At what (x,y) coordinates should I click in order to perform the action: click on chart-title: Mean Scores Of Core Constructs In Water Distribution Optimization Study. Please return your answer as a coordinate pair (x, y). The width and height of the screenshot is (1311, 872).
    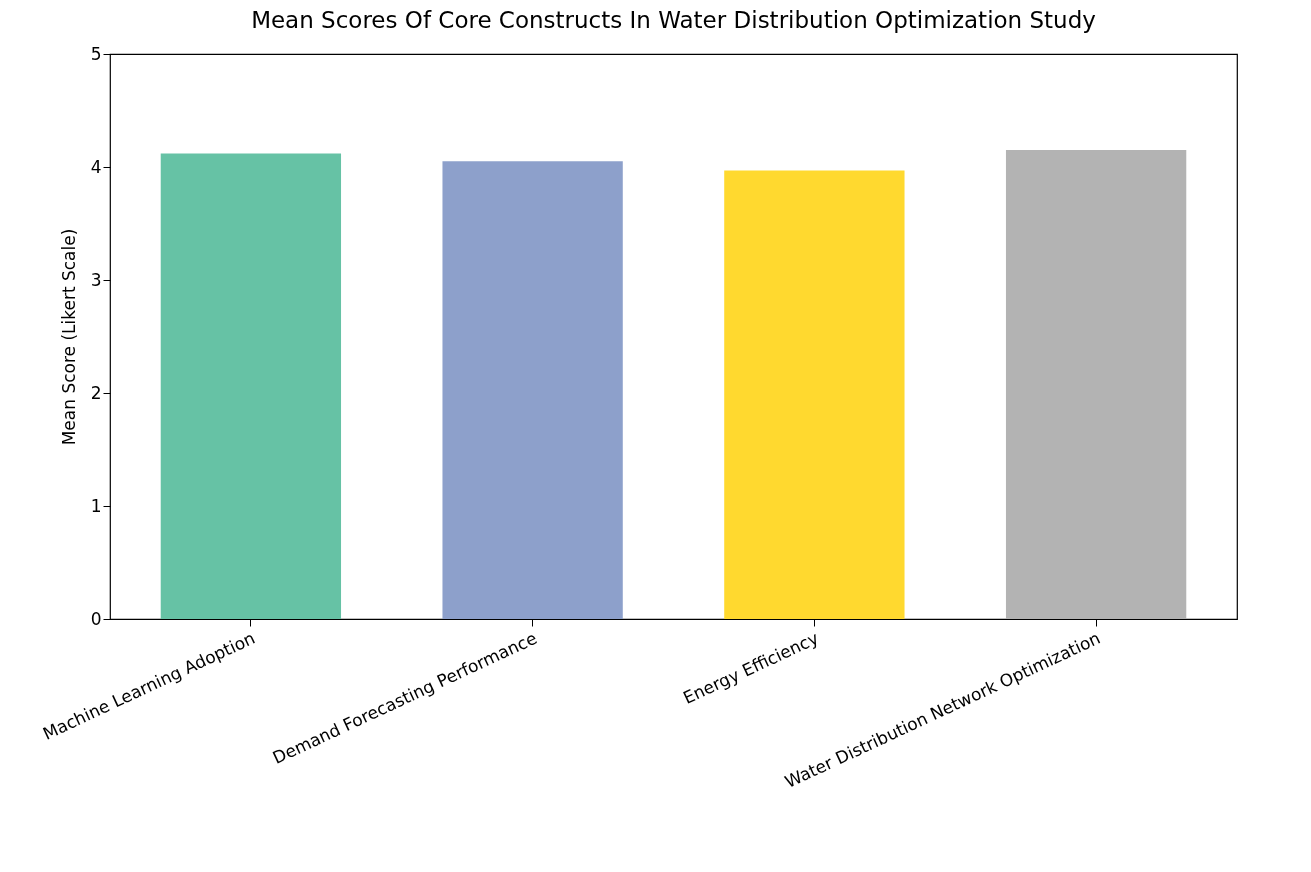
    Looking at the image, I should click on (673, 20).